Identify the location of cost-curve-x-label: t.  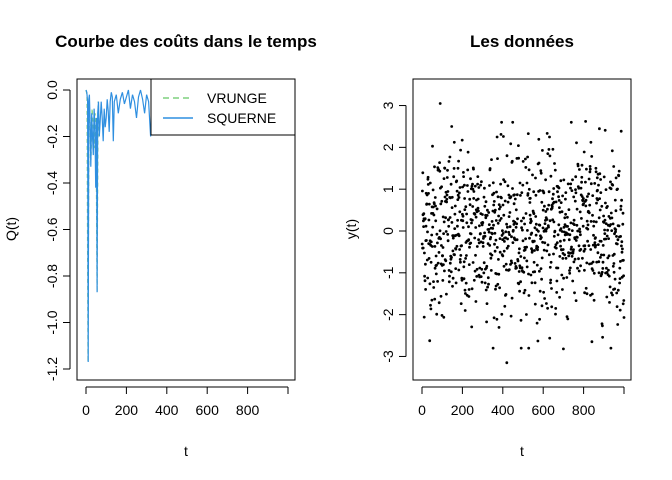
(186, 451).